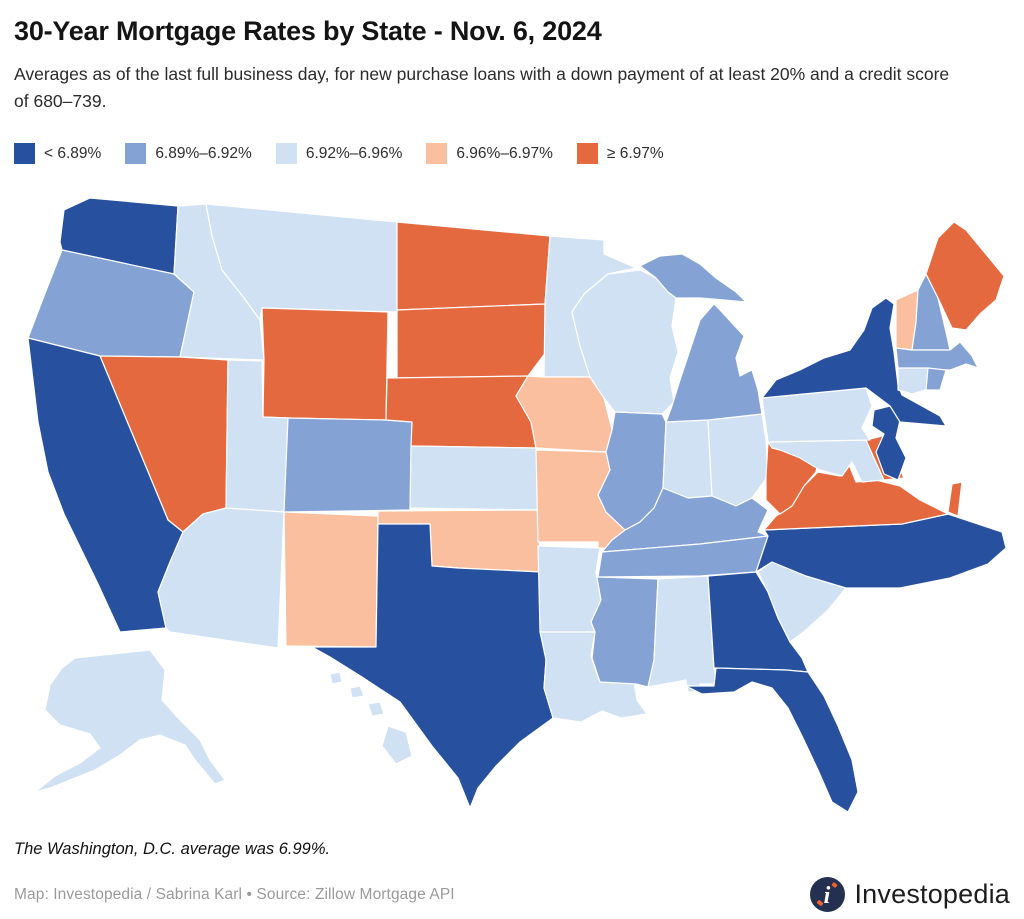  I want to click on state-TX, so click(432, 666).